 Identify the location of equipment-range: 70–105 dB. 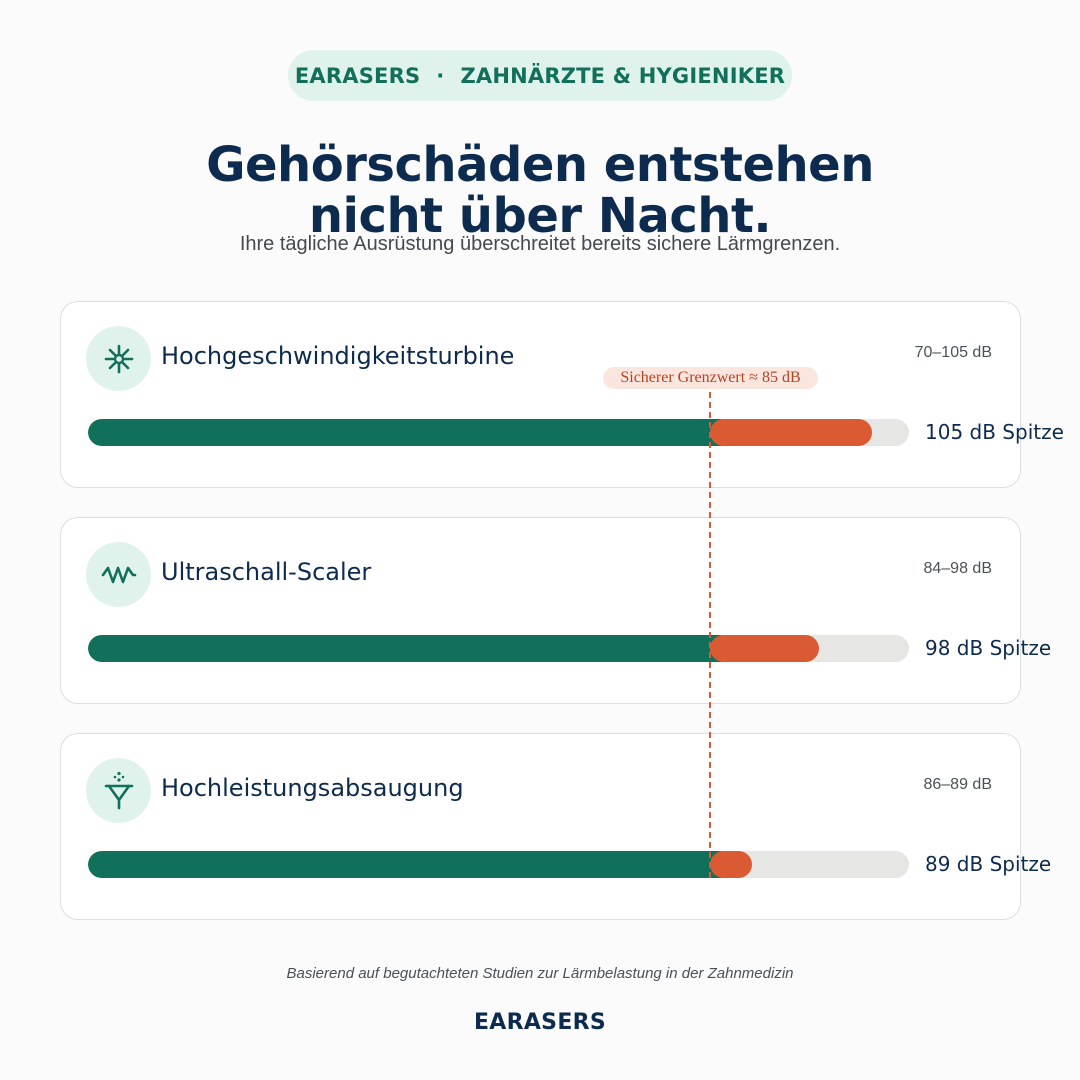
(953, 352).